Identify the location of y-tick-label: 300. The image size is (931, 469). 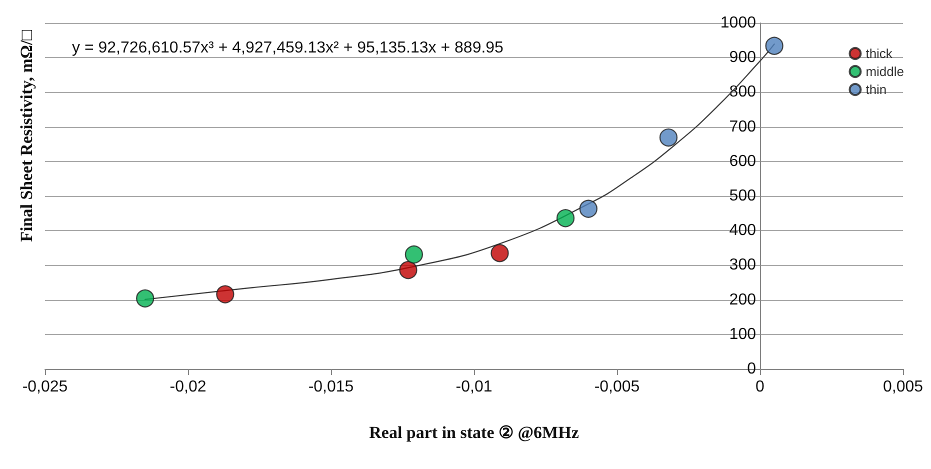
(742, 265).